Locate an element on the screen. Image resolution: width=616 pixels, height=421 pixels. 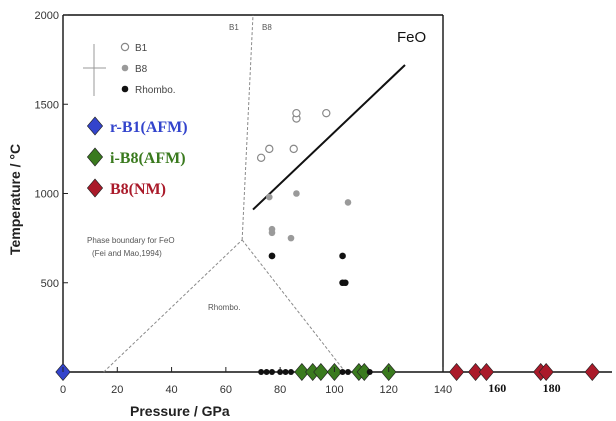
b1-b8-fit-line is located at coordinates (329, 137).